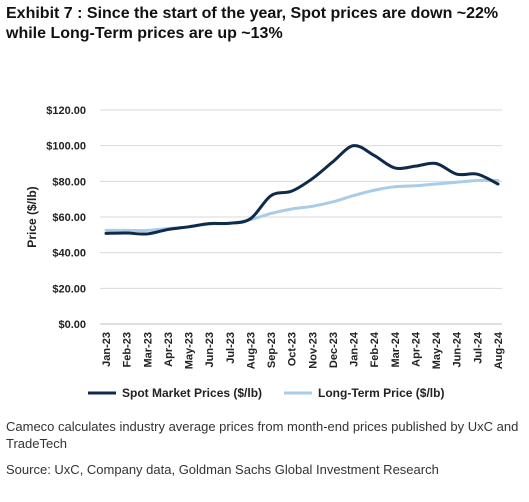 The image size is (529, 502). What do you see at coordinates (148, 349) in the screenshot?
I see `x-tick-label: Mar-23` at bounding box center [148, 349].